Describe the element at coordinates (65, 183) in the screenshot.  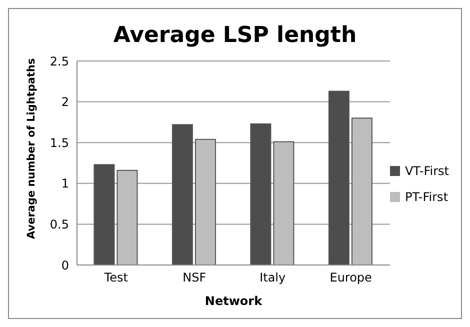
I see `y-tick-label: 1` at that location.